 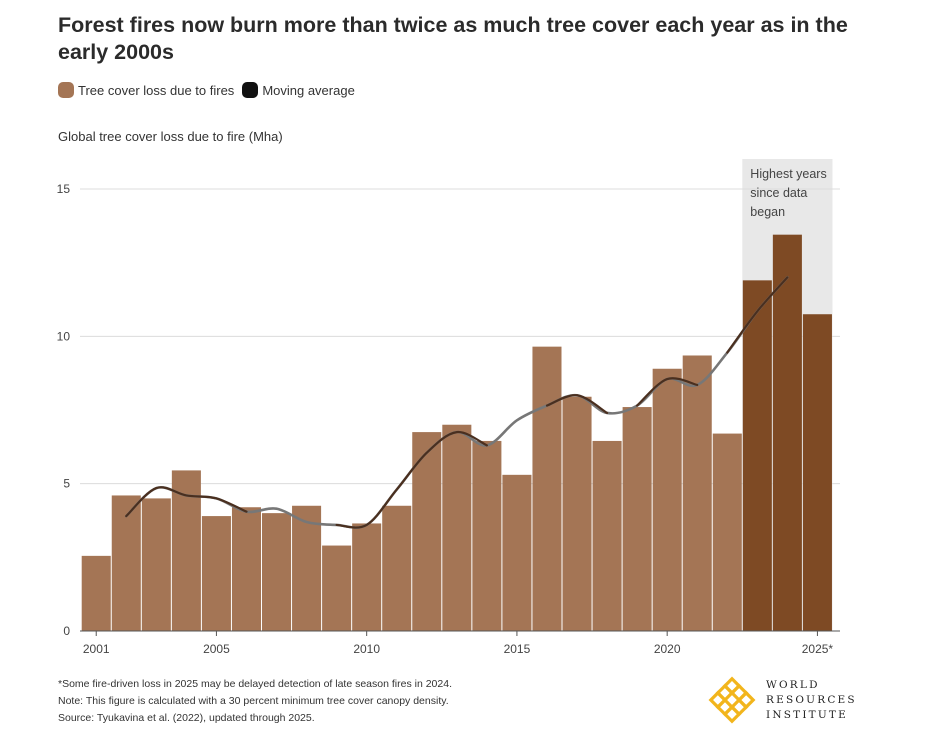 I want to click on y-tick-label: 5, so click(x=66, y=484).